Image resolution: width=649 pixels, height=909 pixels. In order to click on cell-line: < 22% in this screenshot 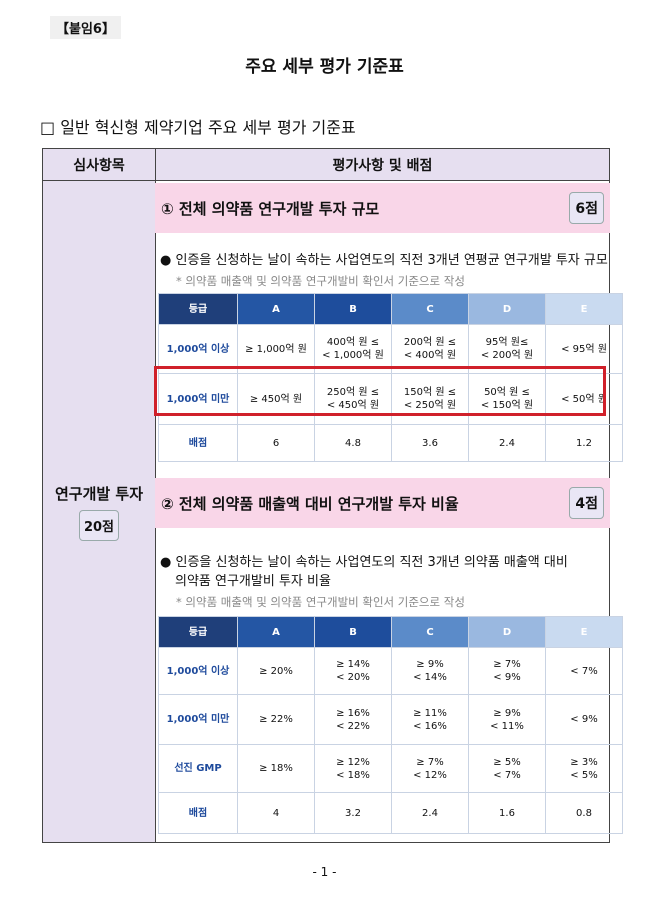, I will do `click(353, 726)`.